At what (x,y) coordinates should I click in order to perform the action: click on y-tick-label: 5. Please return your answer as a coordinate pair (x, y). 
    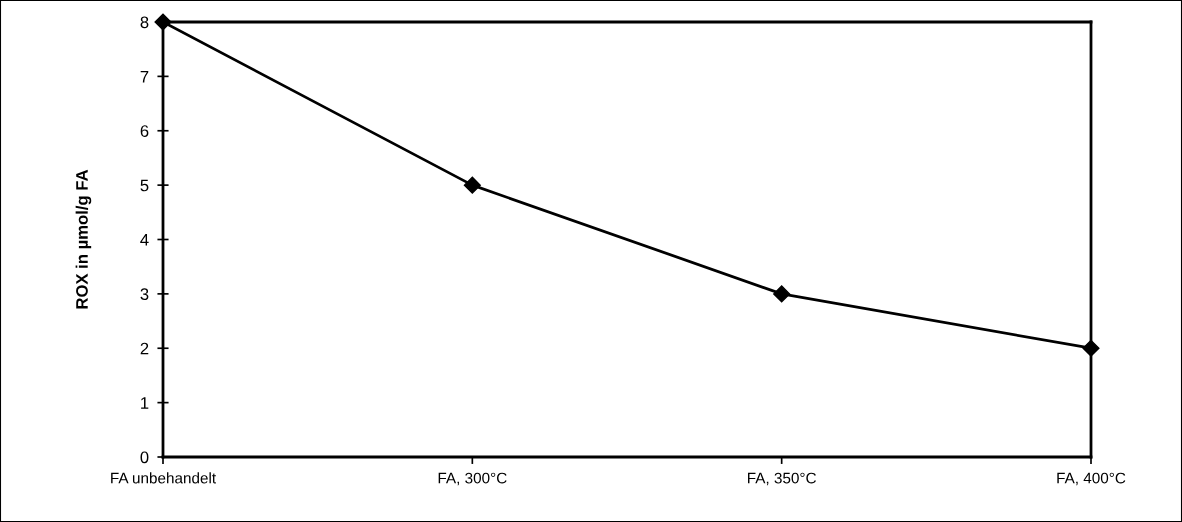
    Looking at the image, I should click on (144, 185).